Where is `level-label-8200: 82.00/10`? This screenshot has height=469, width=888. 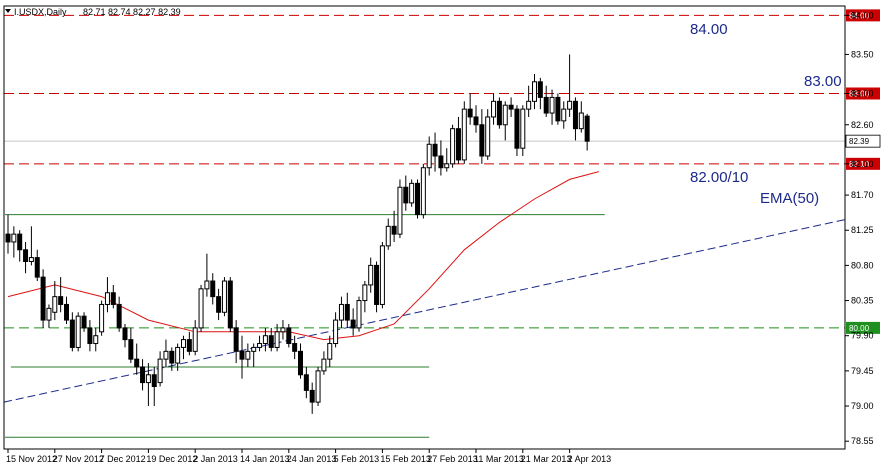 level-label-8200: 82.00/10 is located at coordinates (719, 177).